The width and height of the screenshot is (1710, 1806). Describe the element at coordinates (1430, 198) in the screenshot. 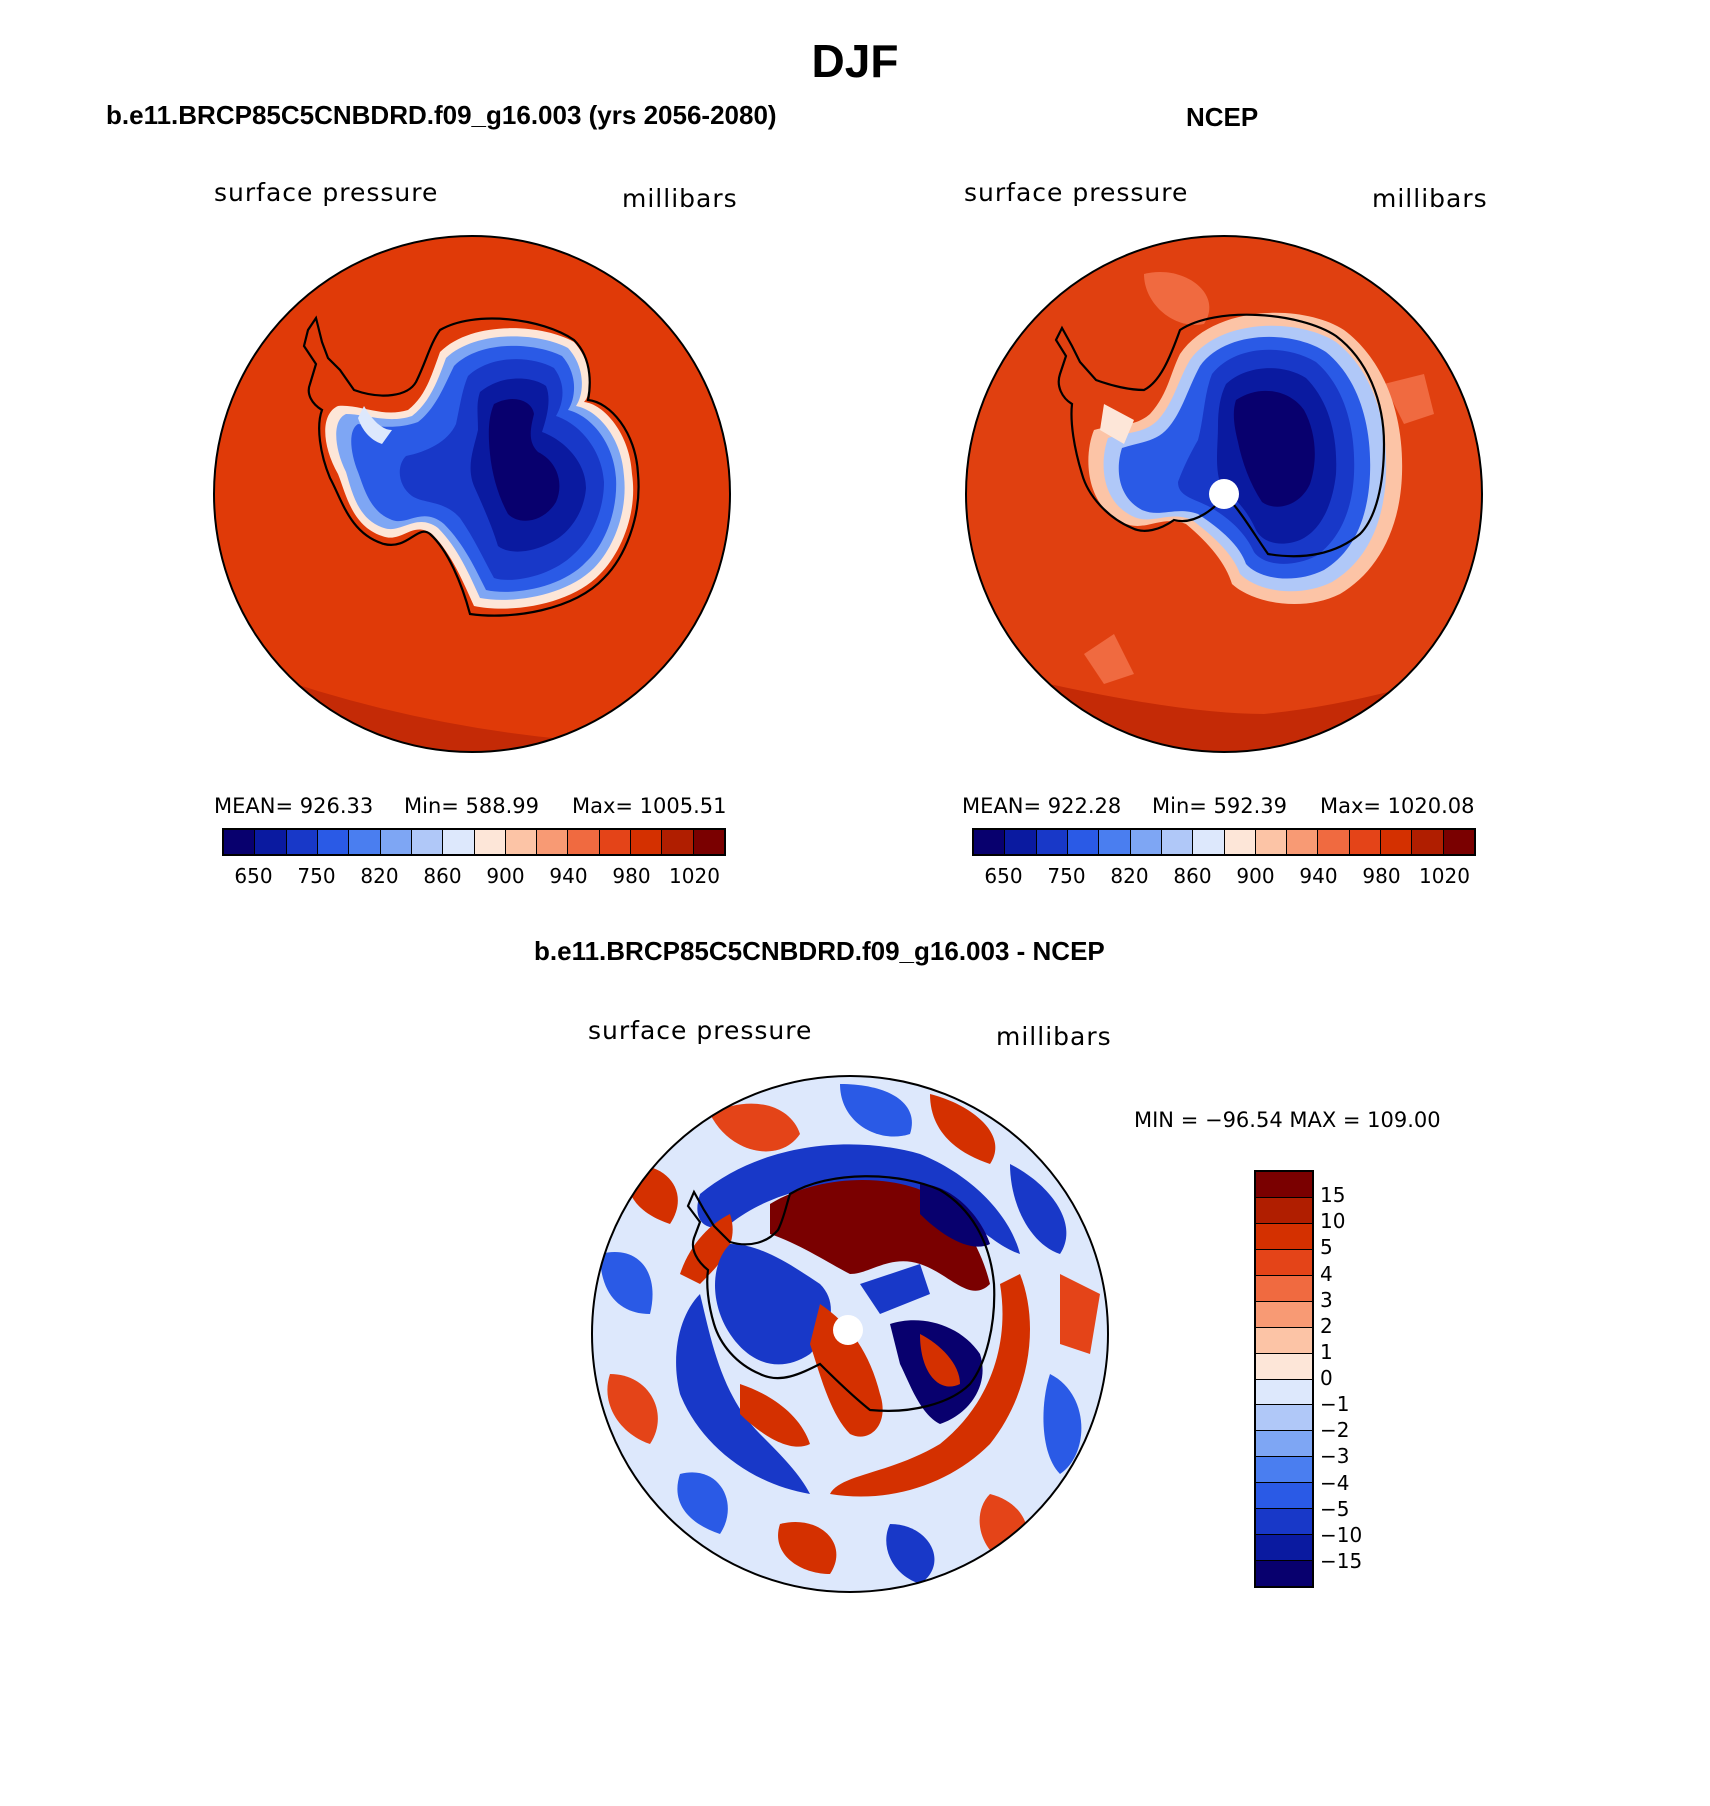

I see `panel-2-units-label: millibars` at that location.